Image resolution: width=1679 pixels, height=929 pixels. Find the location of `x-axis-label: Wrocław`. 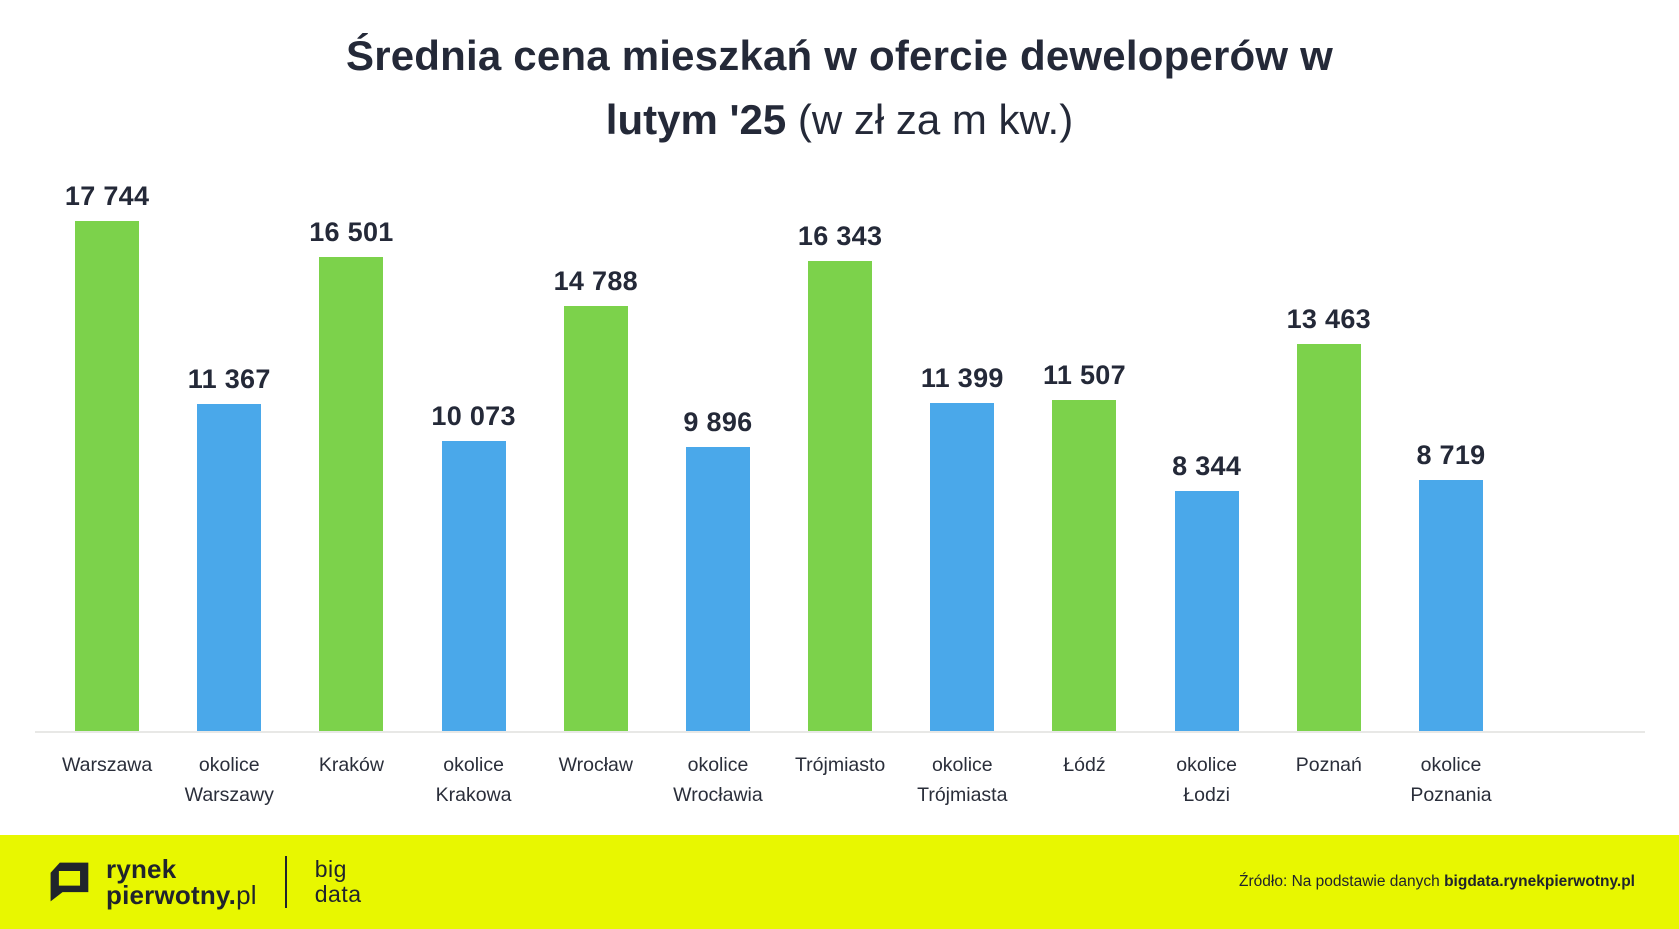

x-axis-label: Wrocław is located at coordinates (595, 765).